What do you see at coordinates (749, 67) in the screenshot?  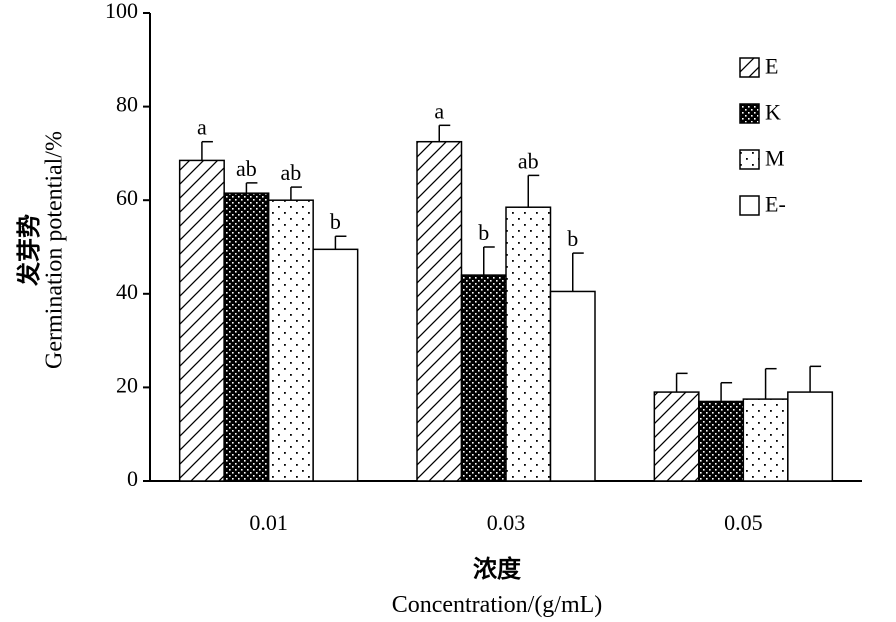 I see `legend-swatch-E` at bounding box center [749, 67].